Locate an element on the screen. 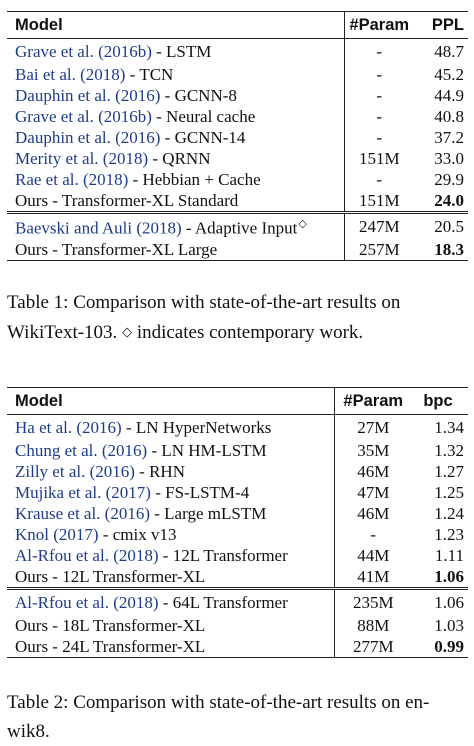 This screenshot has height=746, width=474. model-cell: Ours - 12L Transformer-XL is located at coordinates (170, 577).